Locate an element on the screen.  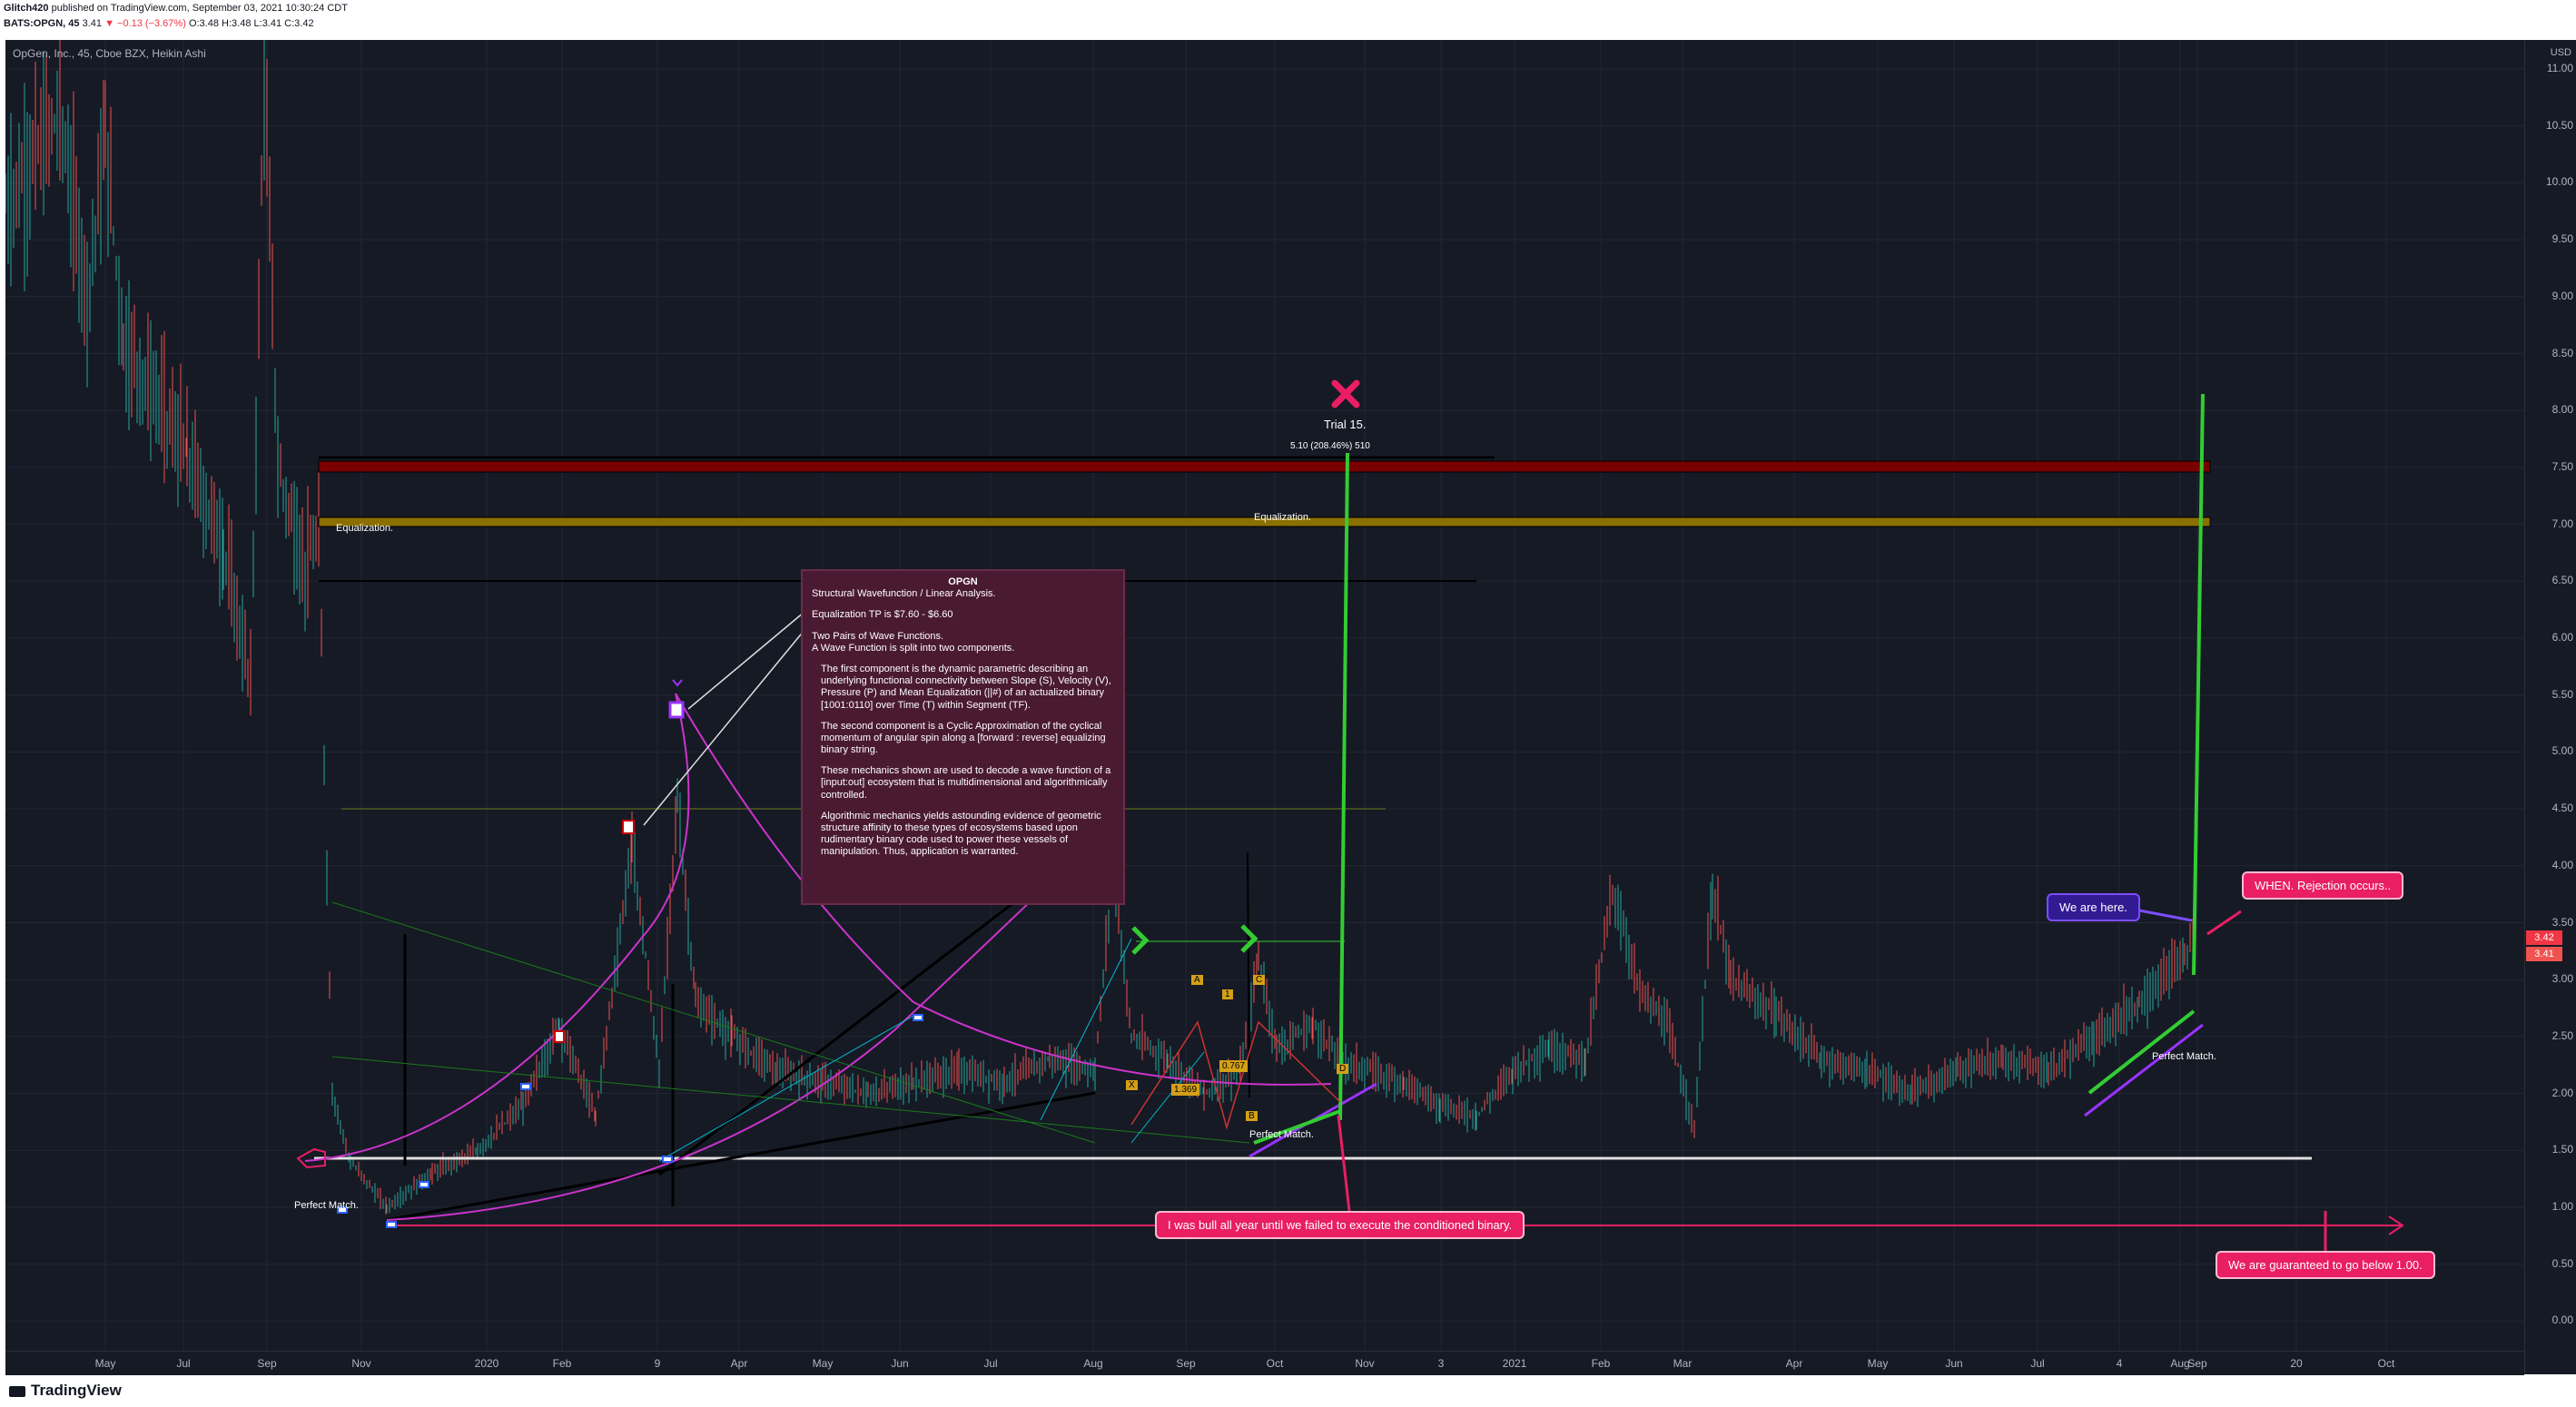
note-tp: Equalization TP is $7.60 - $6.60 is located at coordinates (882, 615).